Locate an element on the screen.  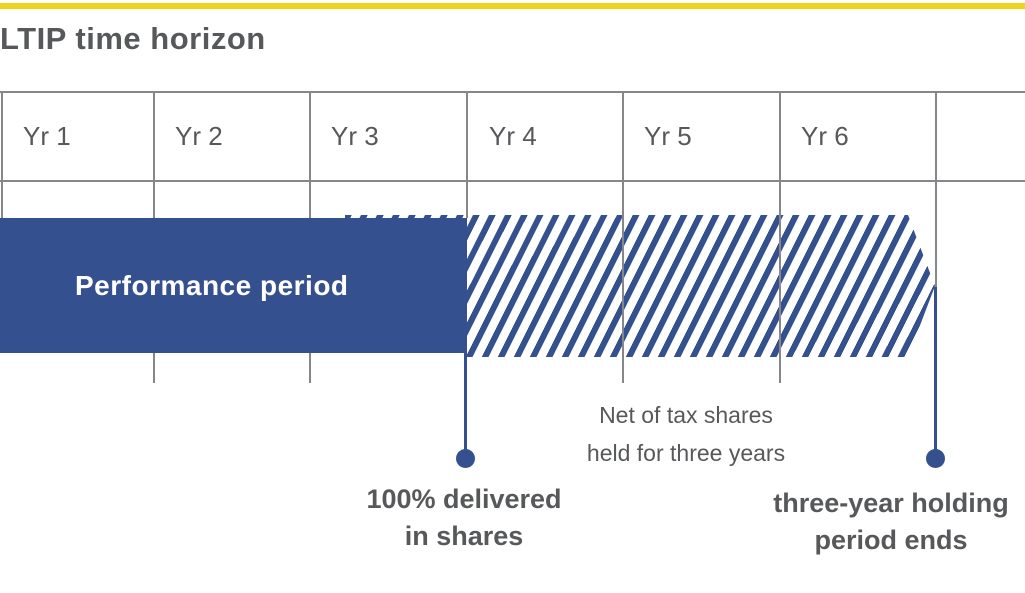
timeline-bottom-rule is located at coordinates (512, 181).